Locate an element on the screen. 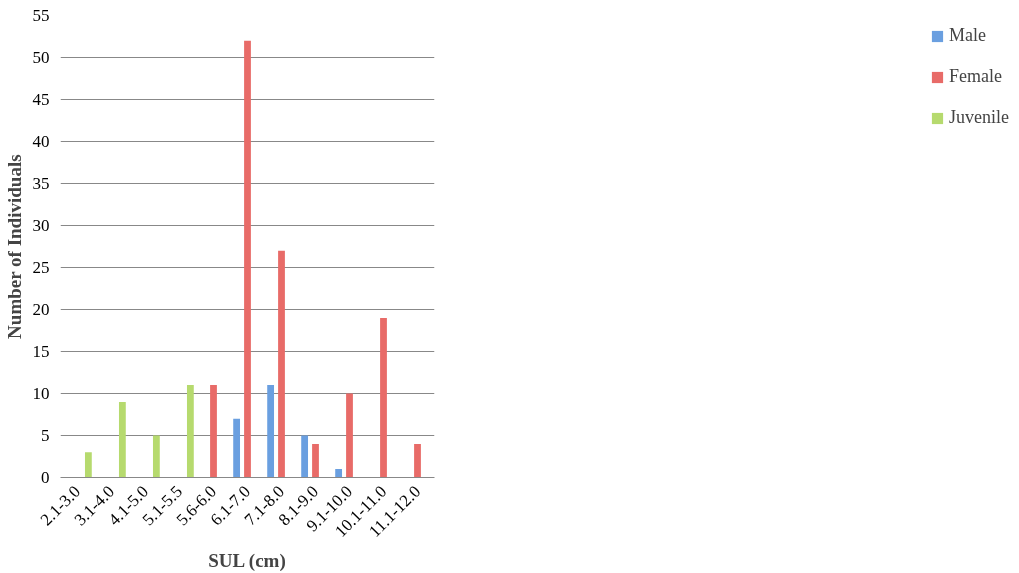  legend-label: Juvenile is located at coordinates (979, 117).